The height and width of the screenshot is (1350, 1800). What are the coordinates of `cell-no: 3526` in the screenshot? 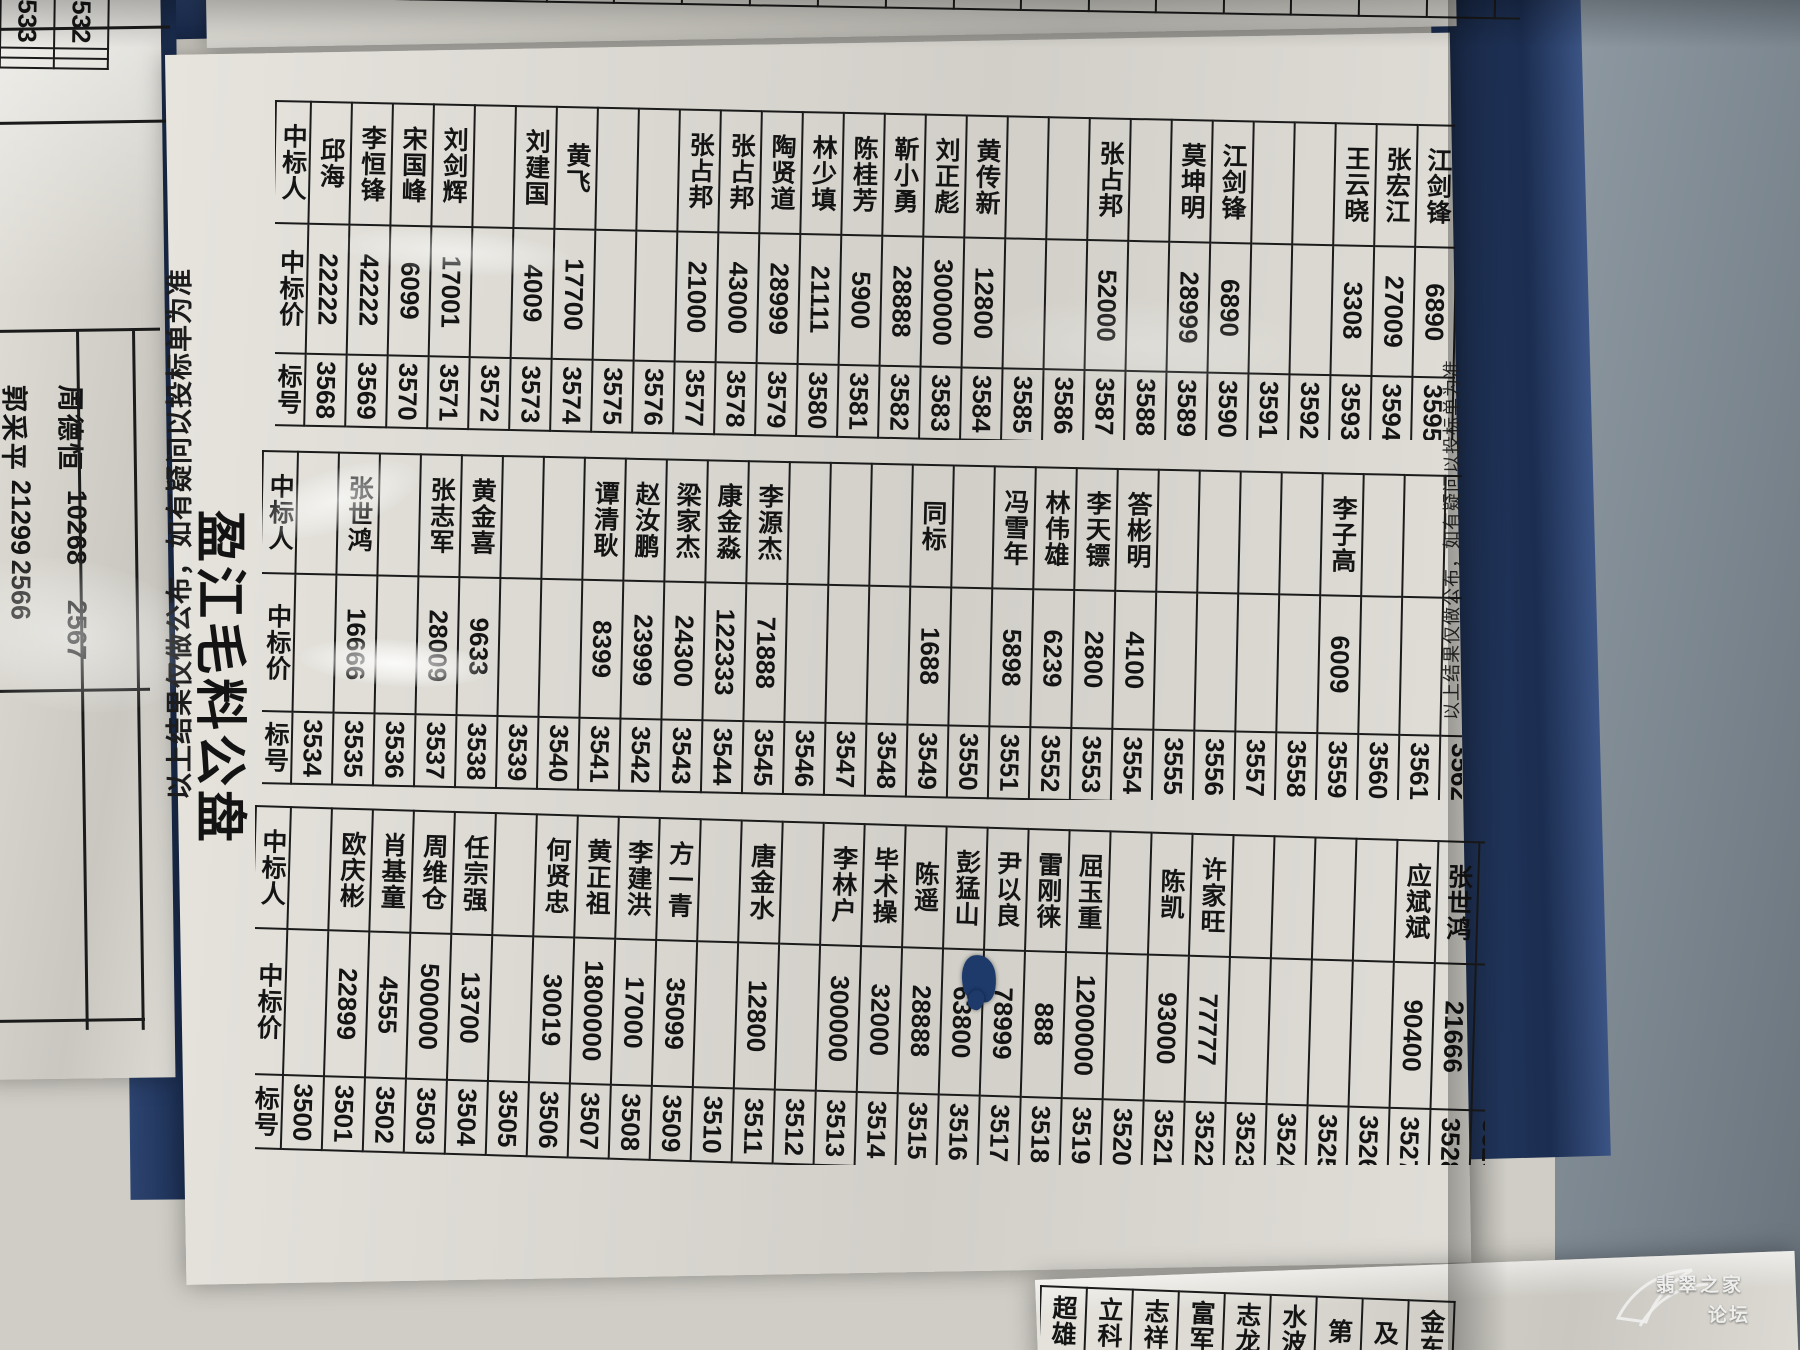 It's located at (1368, 1135).